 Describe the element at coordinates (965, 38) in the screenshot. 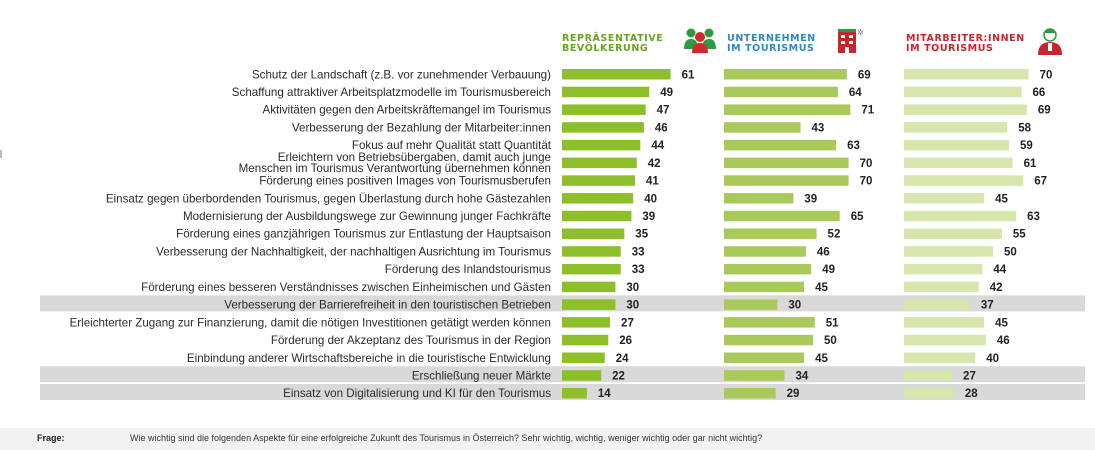

I see `column-header-line1: MITARBEITER:INNEN` at that location.